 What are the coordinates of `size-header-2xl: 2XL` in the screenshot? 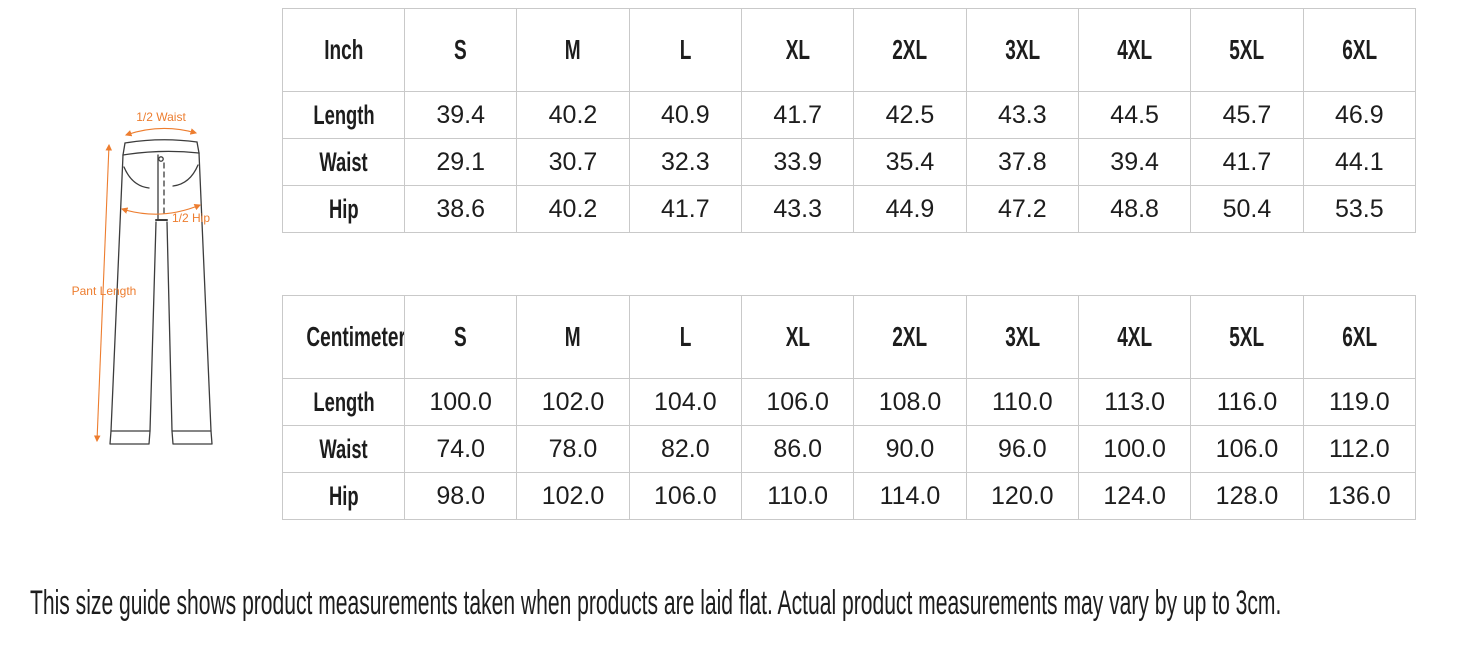 It's located at (910, 50).